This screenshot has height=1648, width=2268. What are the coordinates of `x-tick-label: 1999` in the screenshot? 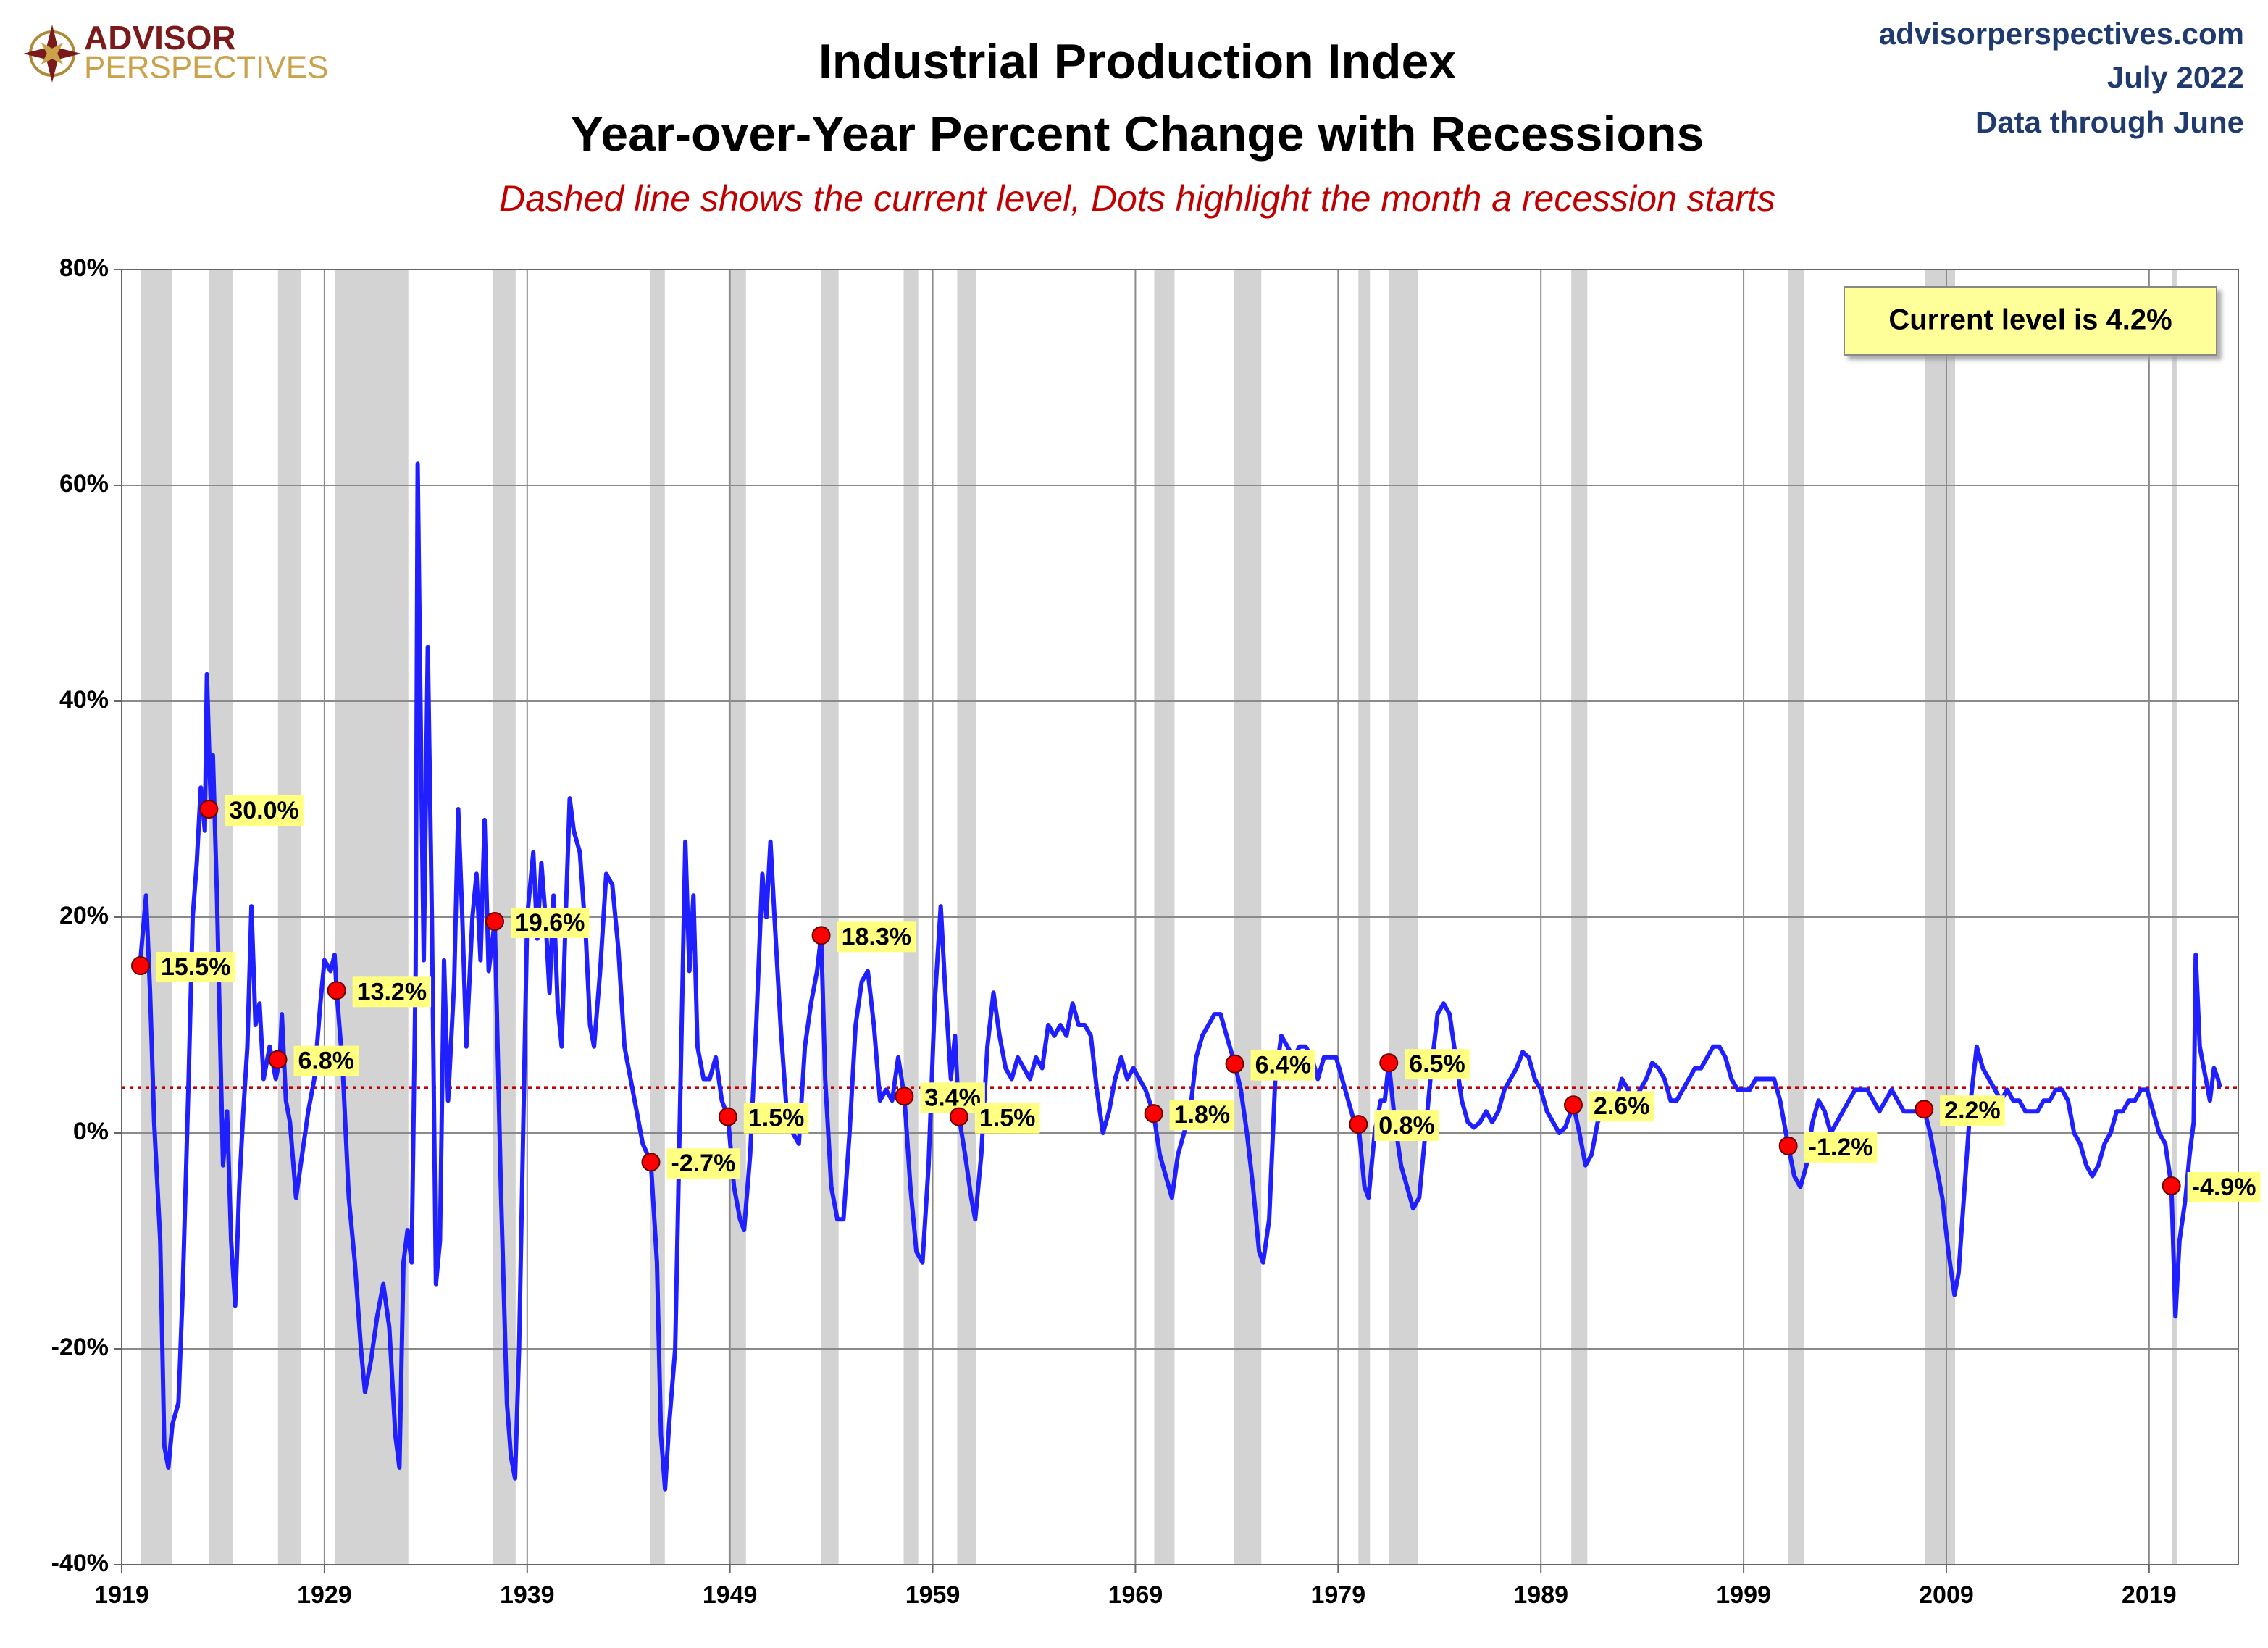 It's located at (1744, 1595).